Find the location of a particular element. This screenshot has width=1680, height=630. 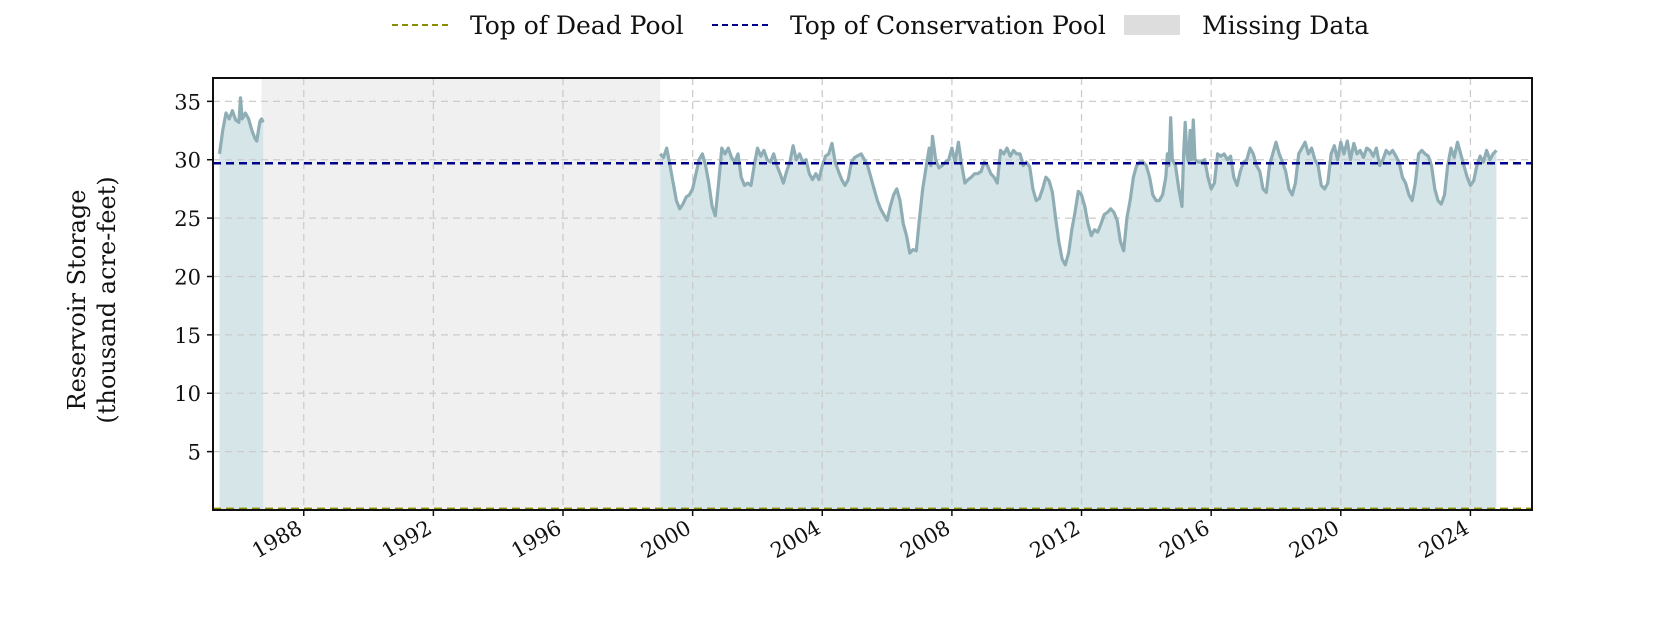

x-tick-label-1988: 1988 is located at coordinates (277, 540).